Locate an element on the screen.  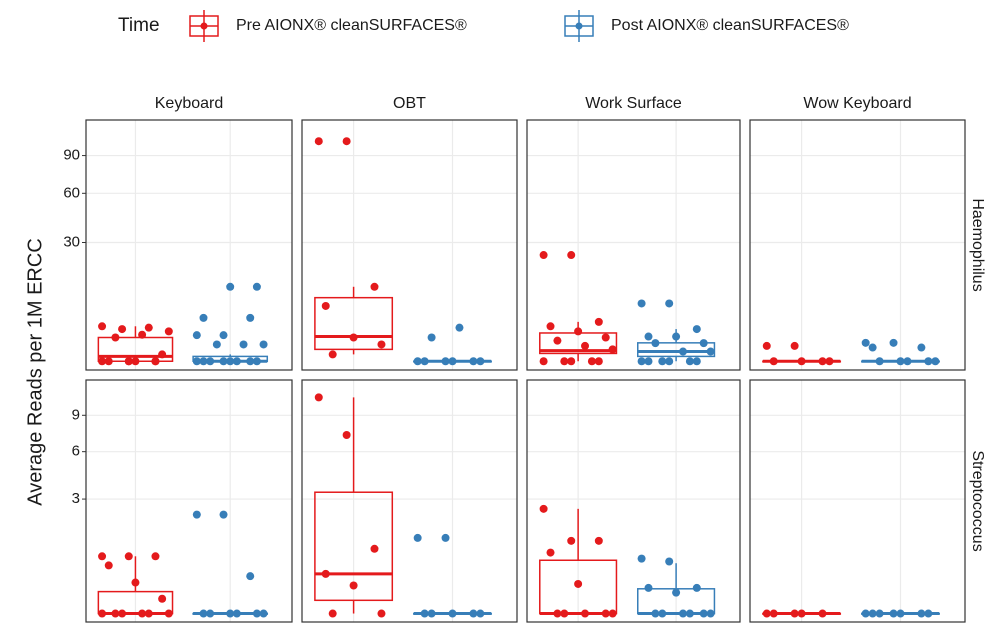
facet-row-label: Haemophilus is located at coordinates (977, 244).